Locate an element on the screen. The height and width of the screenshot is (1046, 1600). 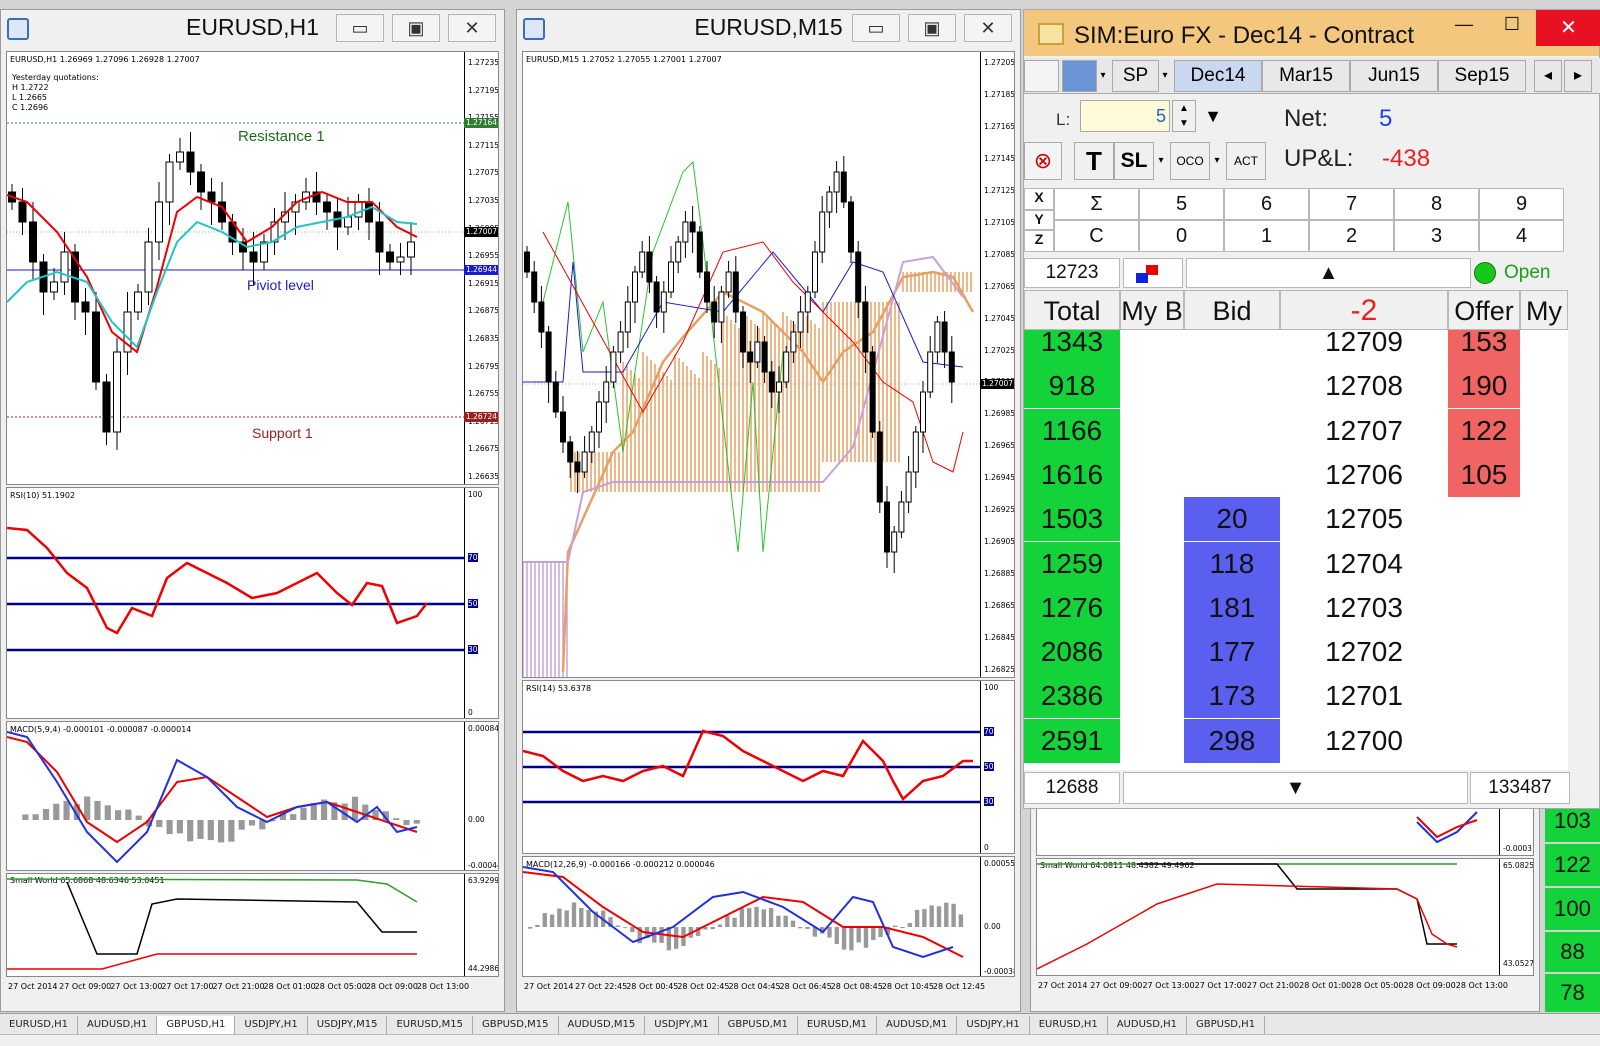
title-bar: EURUSD,H1 ▭ ▣ ✕ is located at coordinates (252, 28).